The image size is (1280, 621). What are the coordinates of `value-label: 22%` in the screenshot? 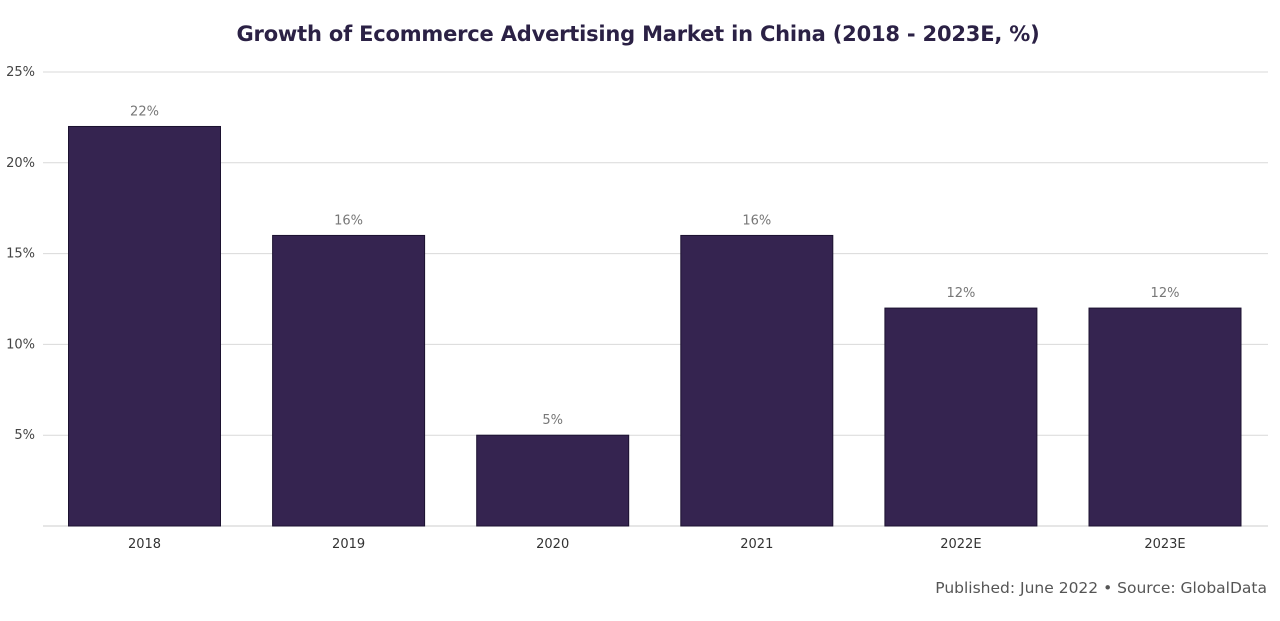 It's located at (144, 111).